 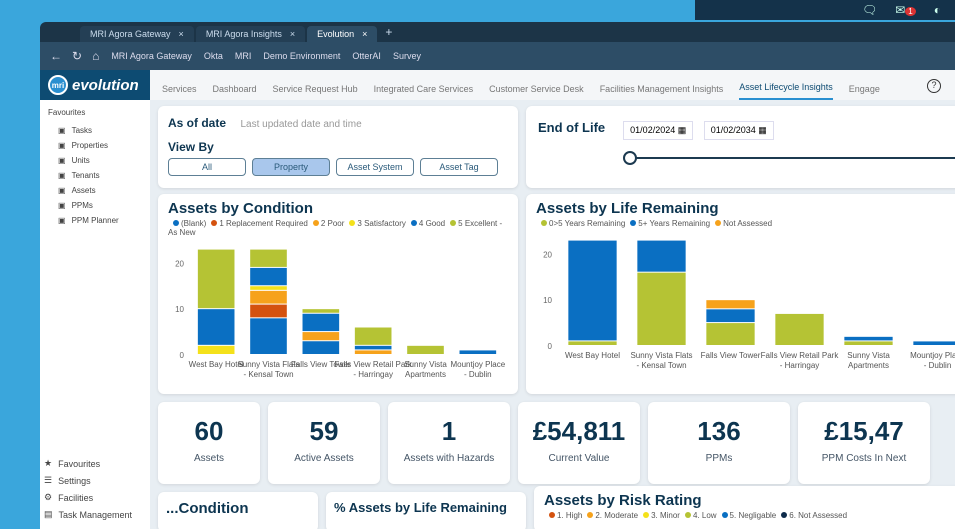 What do you see at coordinates (563, 515) in the screenshot?
I see `legend-item: 1. High` at bounding box center [563, 515].